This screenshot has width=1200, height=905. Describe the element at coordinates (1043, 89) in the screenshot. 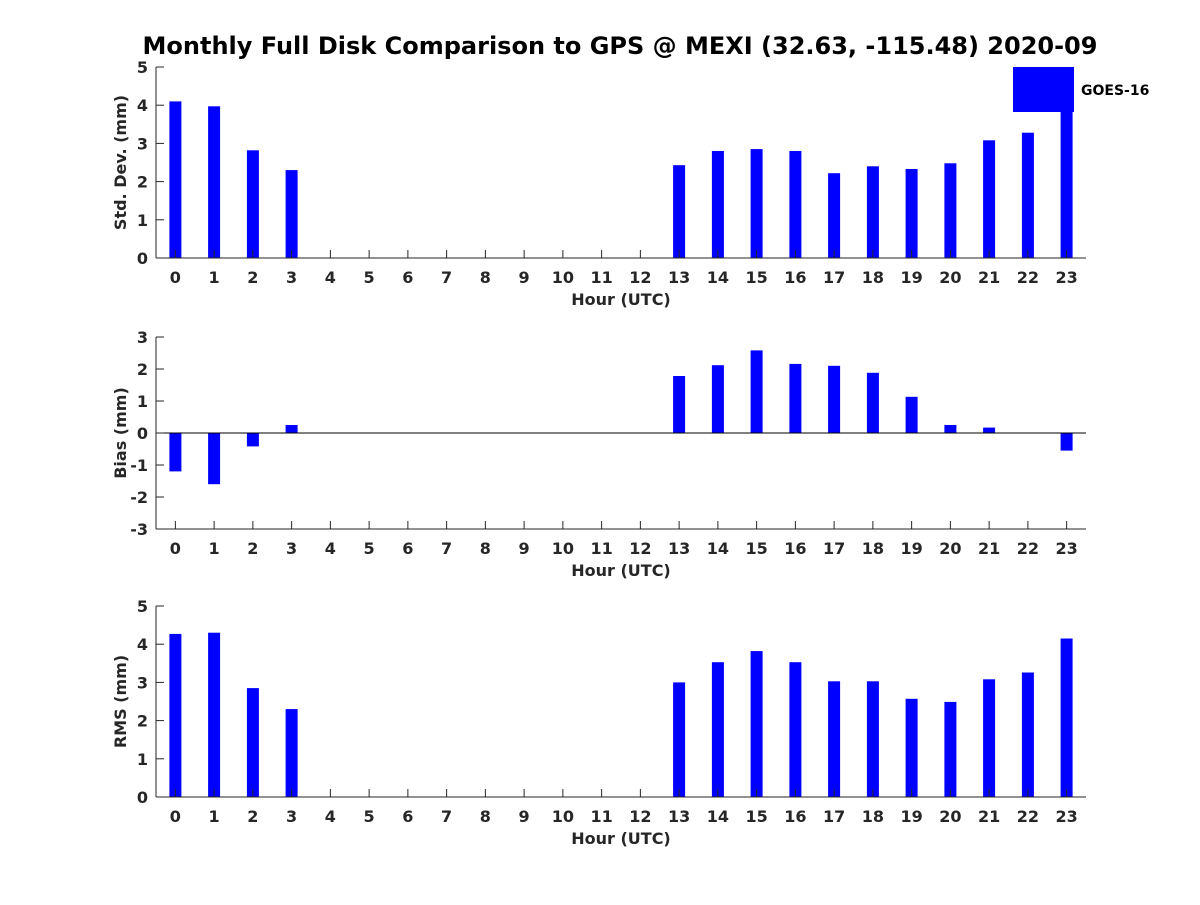

I see `legend-swatch` at that location.